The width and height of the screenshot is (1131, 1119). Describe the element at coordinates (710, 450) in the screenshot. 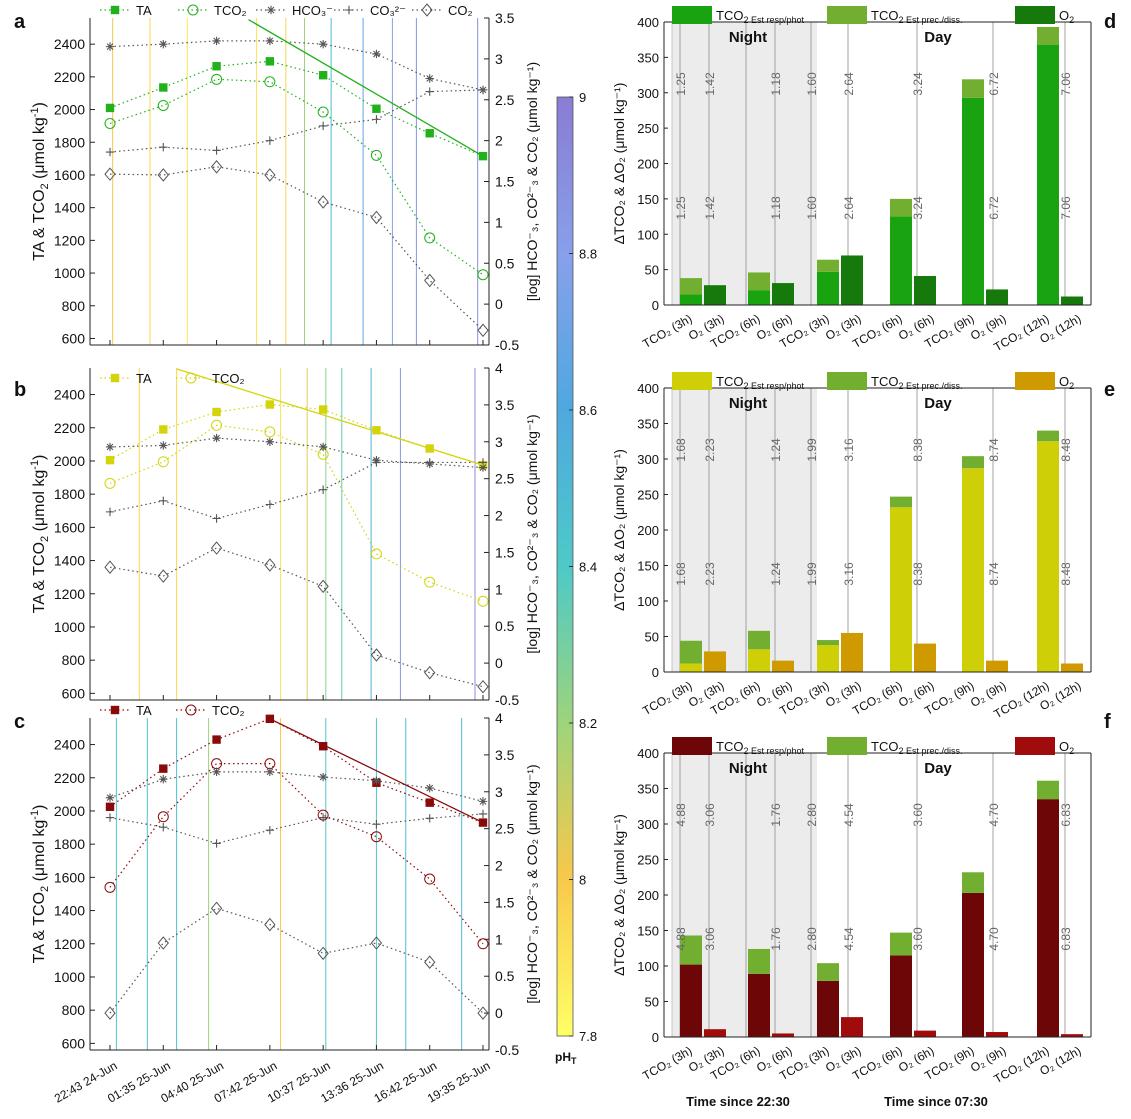

I see `ratio-label-upper: 2.23` at that location.